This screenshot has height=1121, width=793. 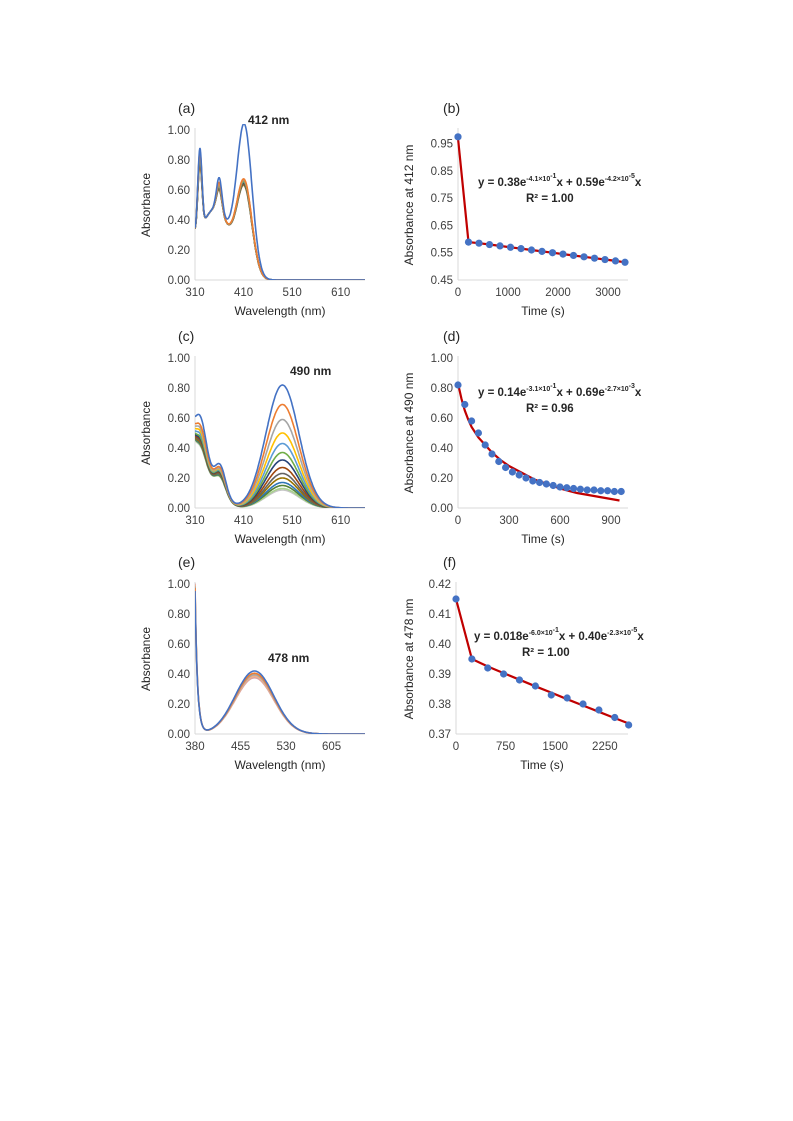 I want to click on x-tick-label: 900, so click(x=610, y=521).